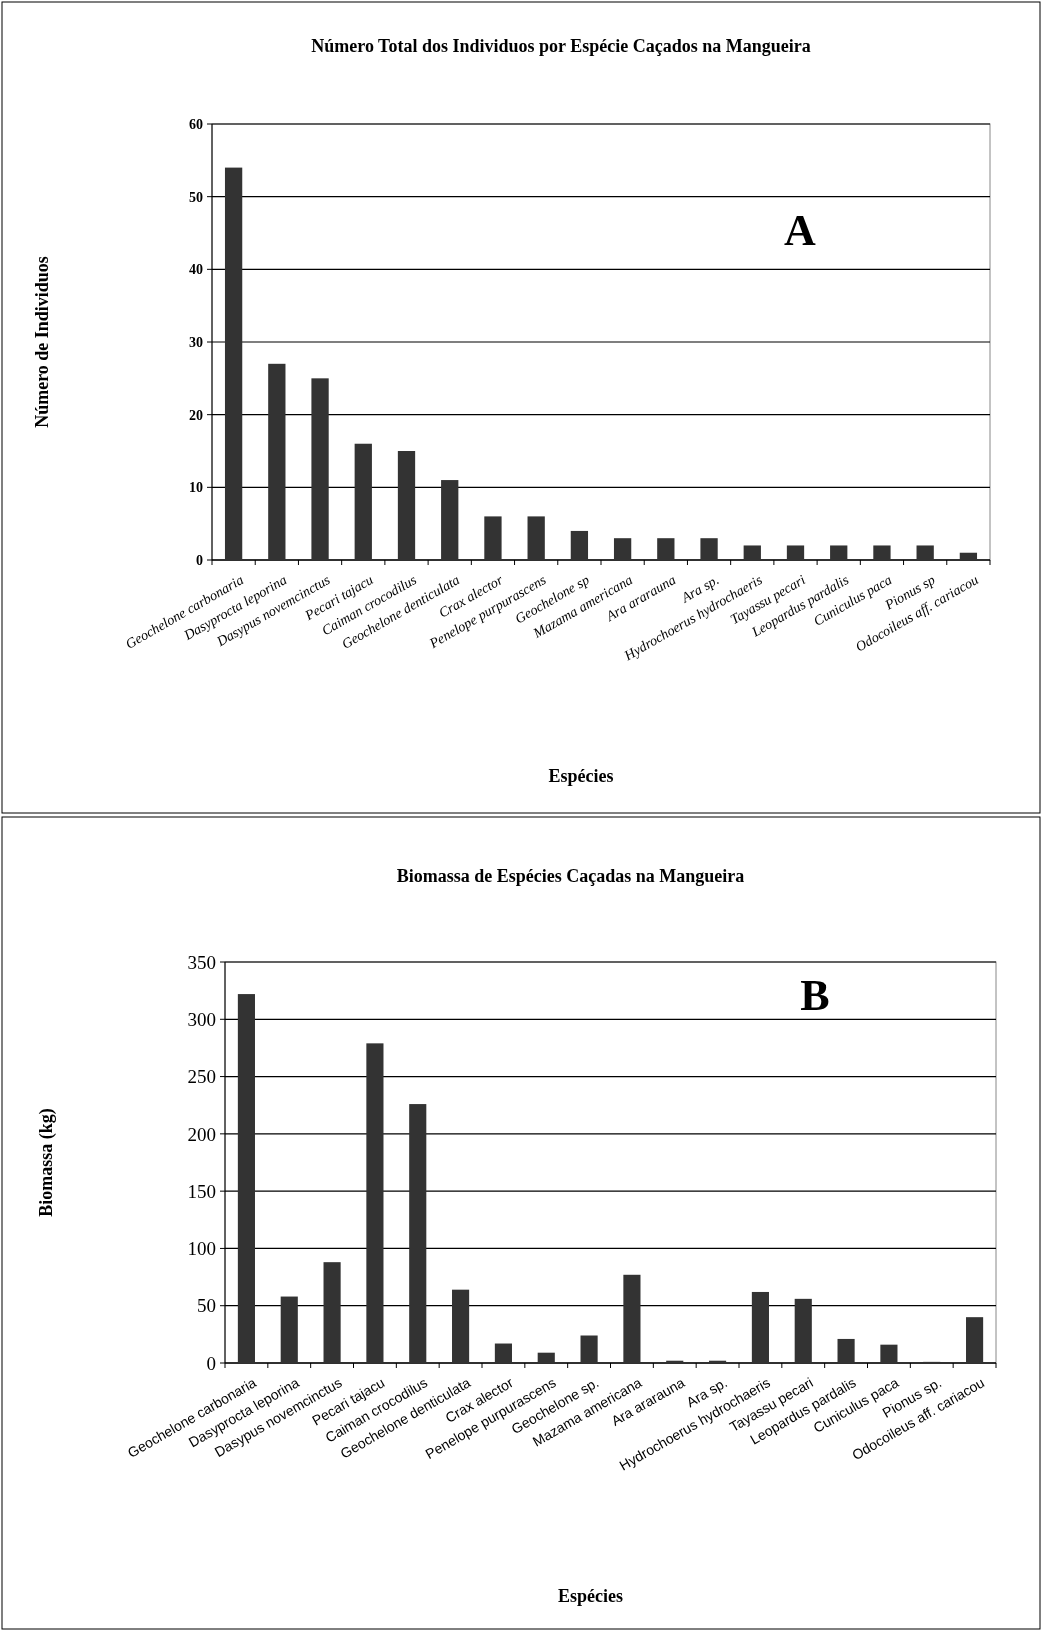  Describe the element at coordinates (201, 1077) in the screenshot. I see `y-tick-label: 250` at that location.